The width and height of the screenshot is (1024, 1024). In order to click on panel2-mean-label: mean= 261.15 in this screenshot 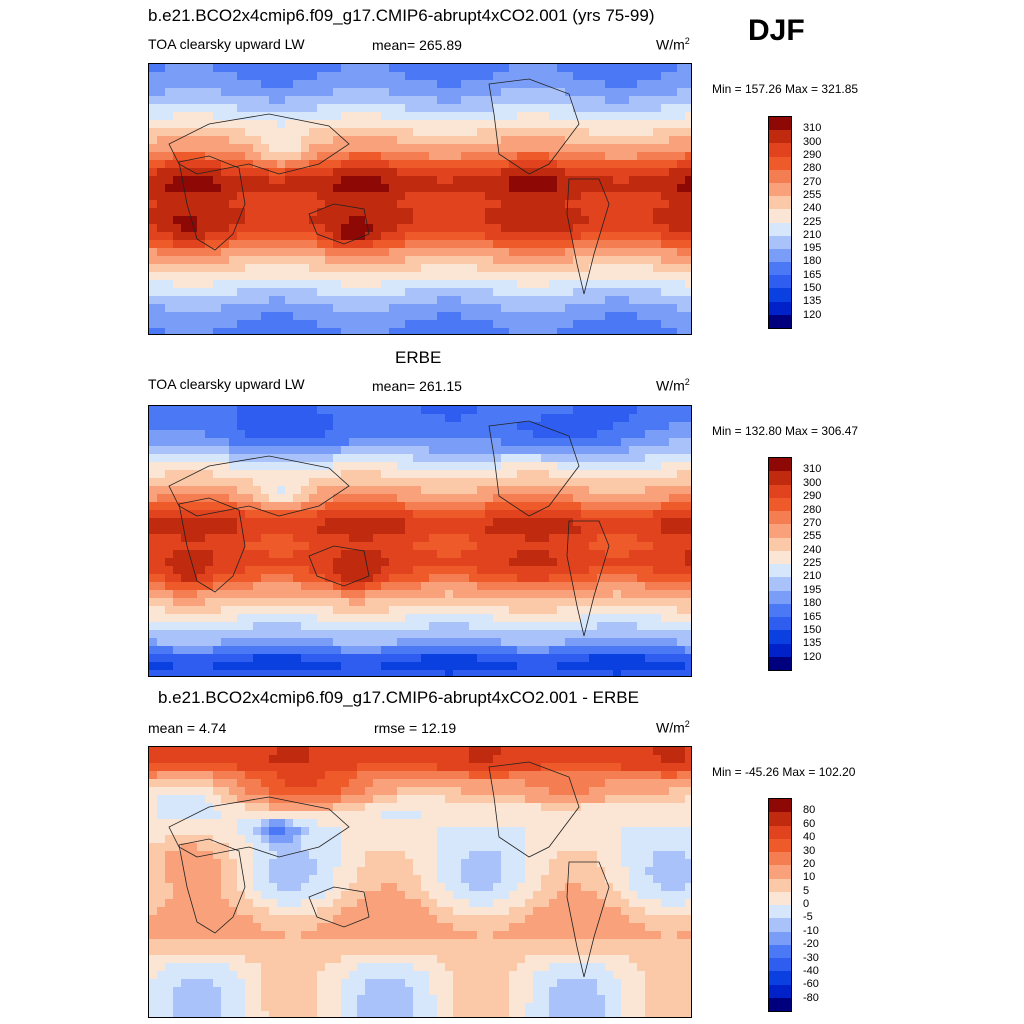, I will do `click(417, 386)`.